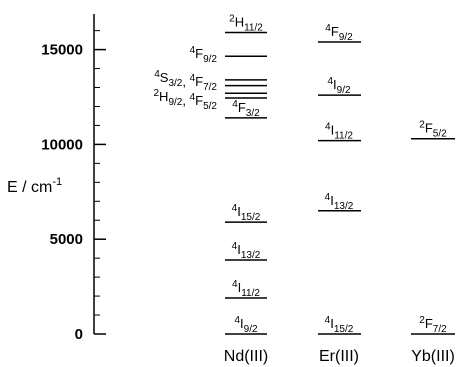 The height and width of the screenshot is (367, 458). What do you see at coordinates (433, 356) in the screenshot?
I see `ion-label: Yb(III)` at bounding box center [433, 356].